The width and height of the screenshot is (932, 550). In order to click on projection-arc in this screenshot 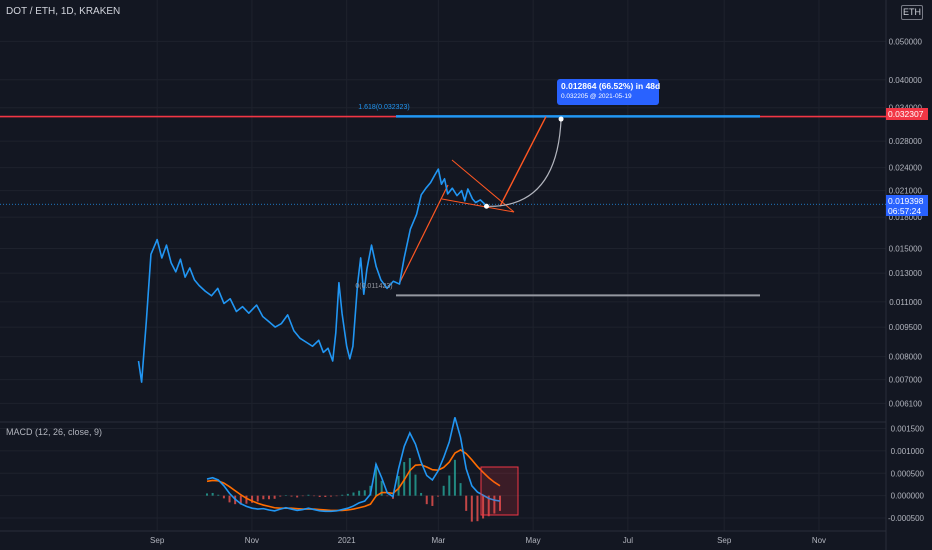, I will do `click(524, 163)`.